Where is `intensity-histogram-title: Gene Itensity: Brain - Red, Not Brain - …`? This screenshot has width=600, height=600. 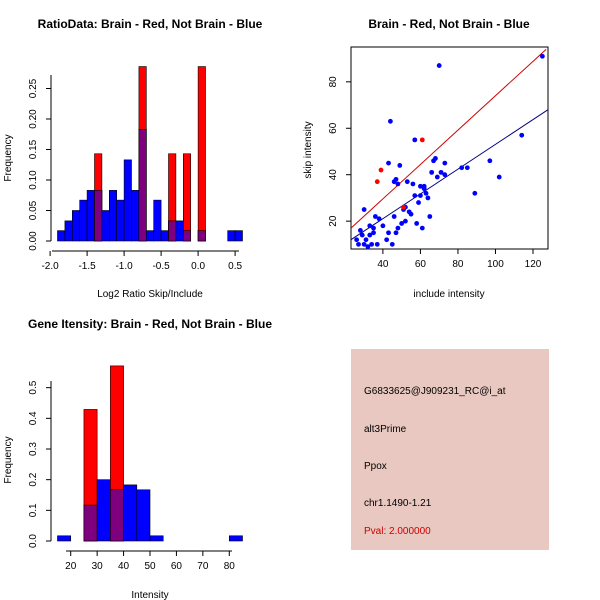
intensity-histogram-title: Gene Itensity: Brain - Red, Not Brain - … is located at coordinates (150, 324).